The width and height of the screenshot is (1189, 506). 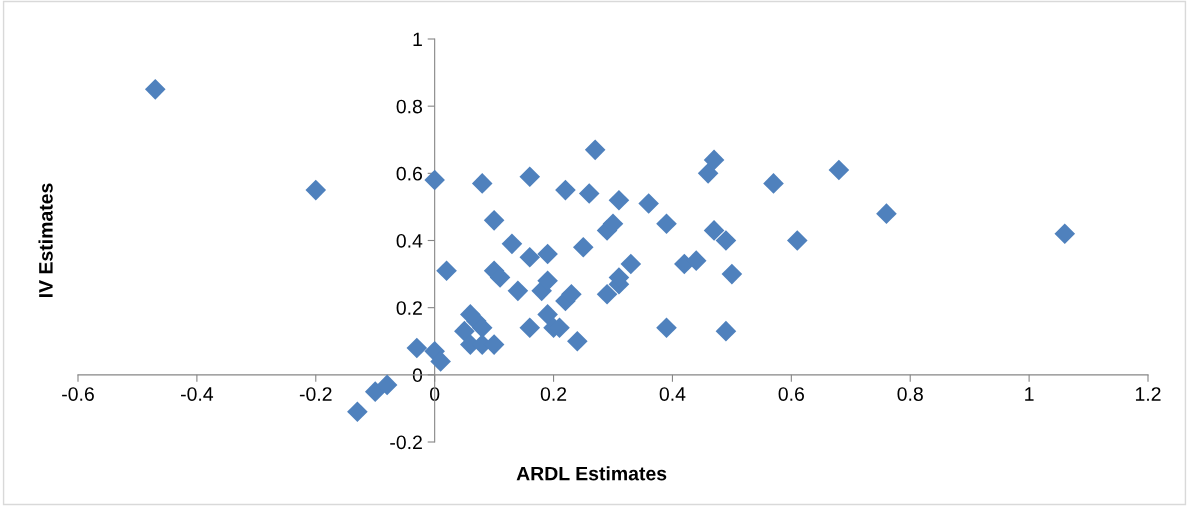 I want to click on x-axis-title: ARDL Estimates, so click(x=591, y=473).